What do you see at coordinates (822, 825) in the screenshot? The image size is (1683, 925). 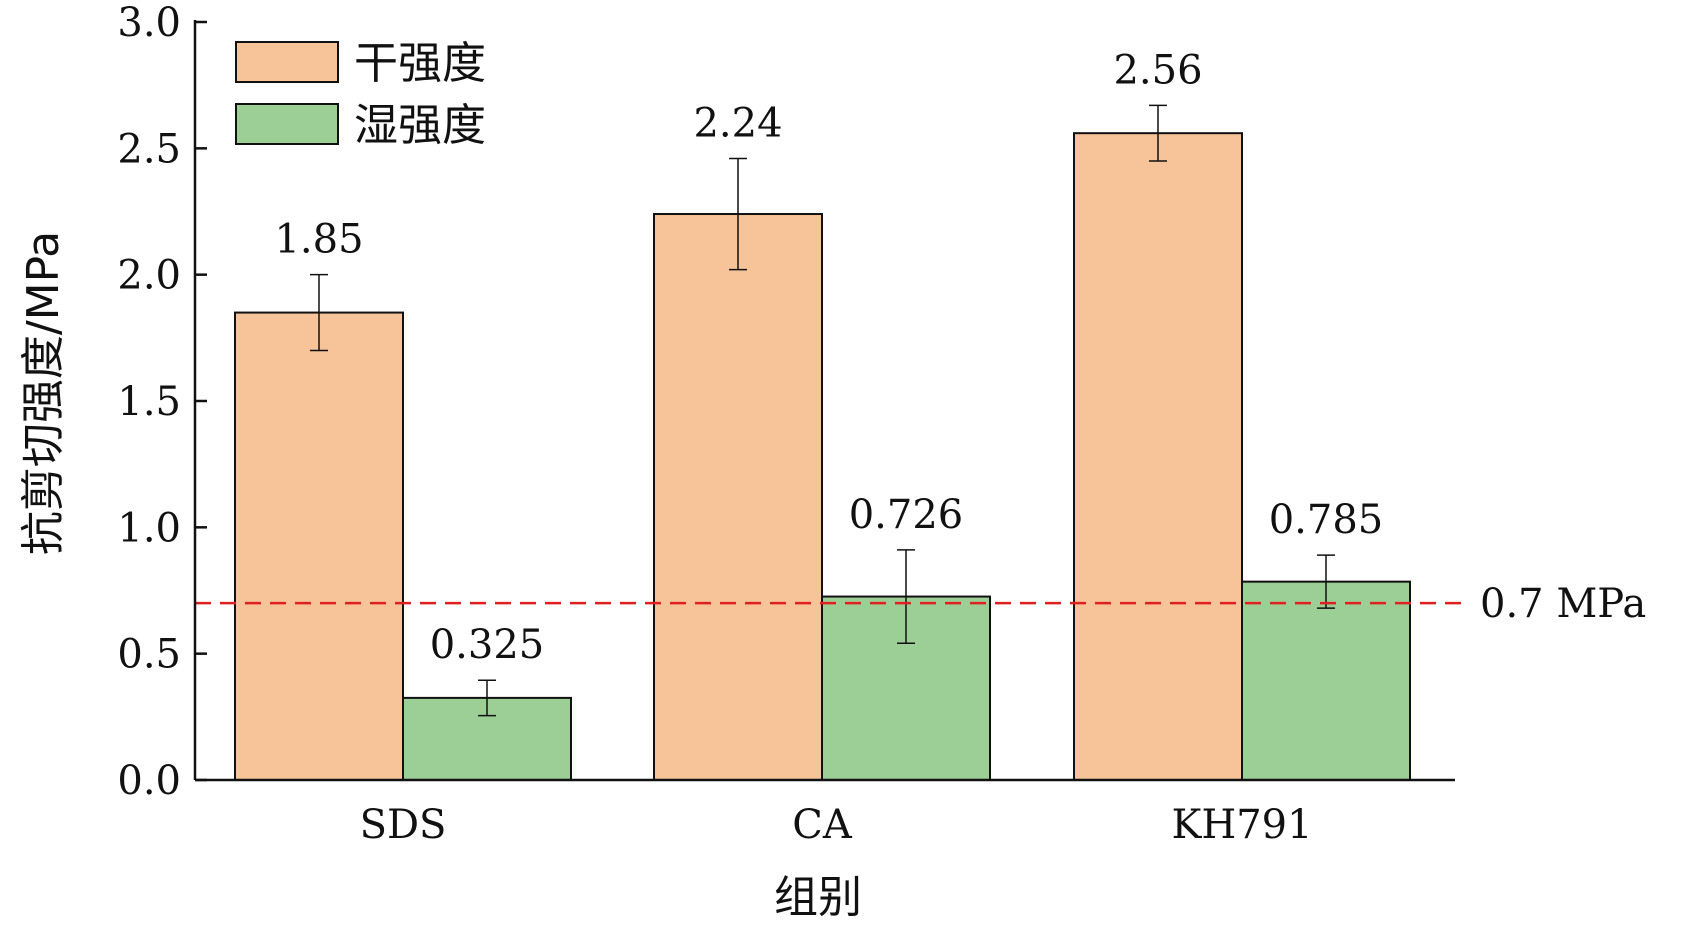 I see `x-tick-label: CA` at bounding box center [822, 825].